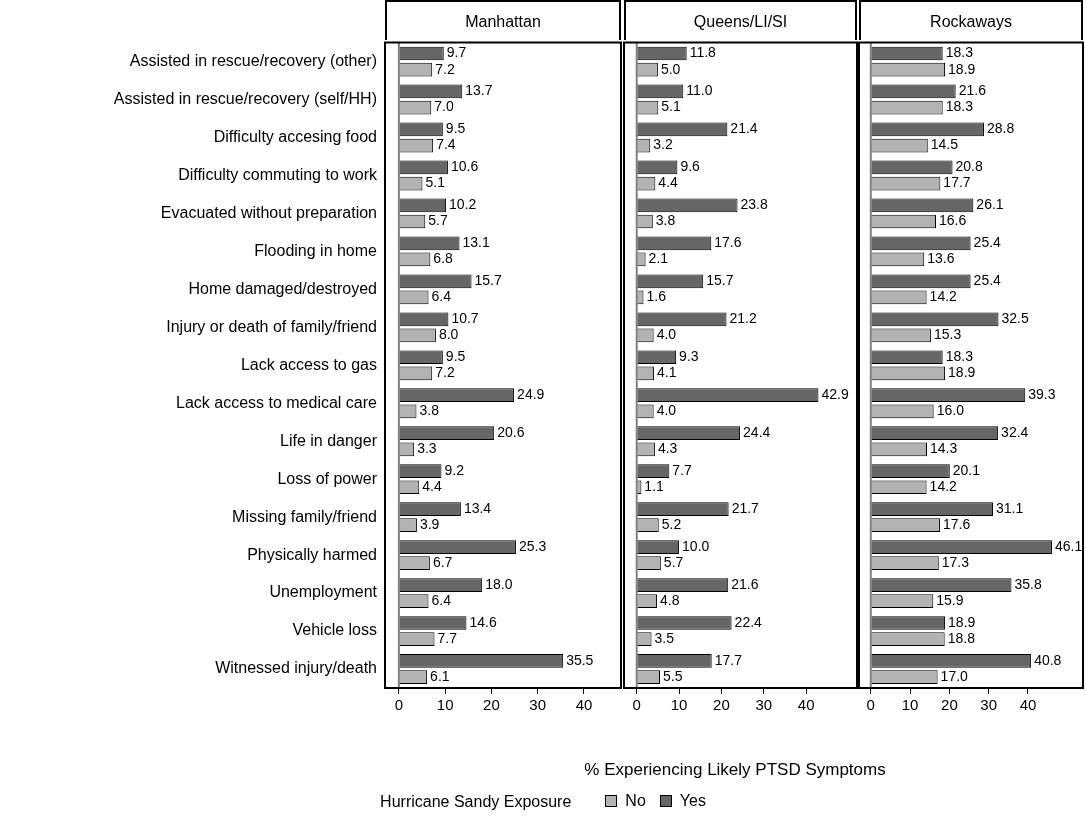  What do you see at coordinates (464, 166) in the screenshot?
I see `data-label: 10.6` at bounding box center [464, 166].